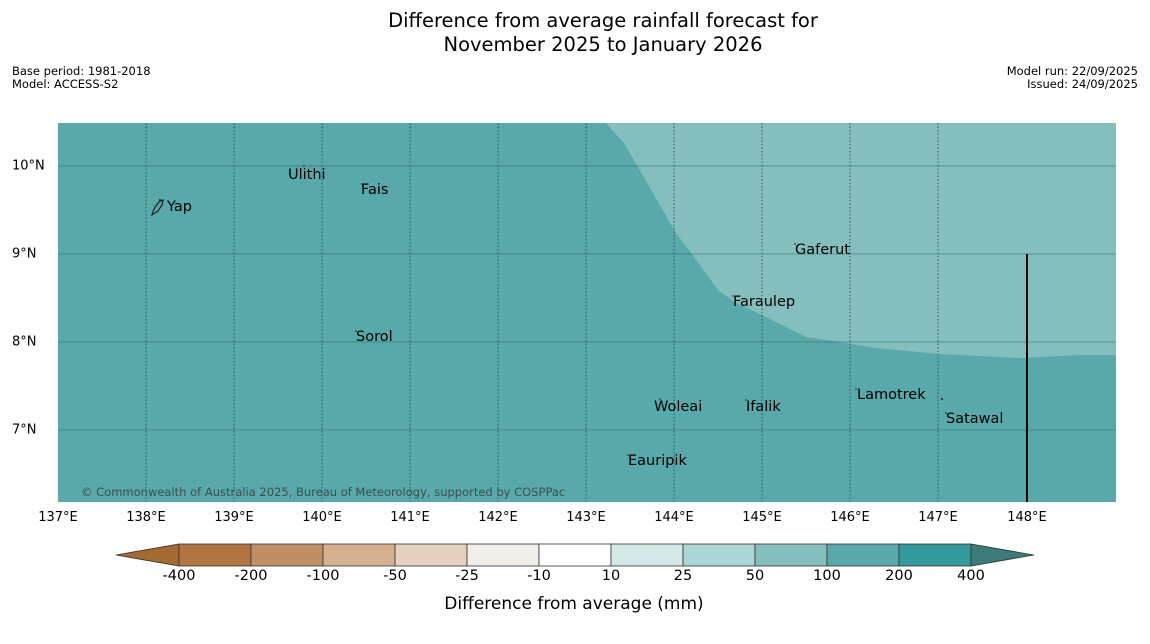  What do you see at coordinates (762, 517) in the screenshot?
I see `lon-label-145e: 145°E` at bounding box center [762, 517].